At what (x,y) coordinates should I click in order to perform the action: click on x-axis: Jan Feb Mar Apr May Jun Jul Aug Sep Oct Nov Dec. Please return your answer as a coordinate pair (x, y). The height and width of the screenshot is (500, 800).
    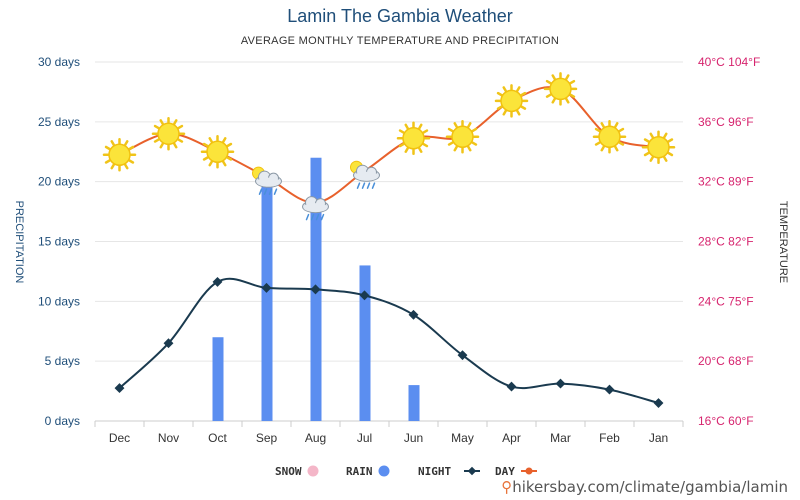
    Looking at the image, I should click on (389, 433).